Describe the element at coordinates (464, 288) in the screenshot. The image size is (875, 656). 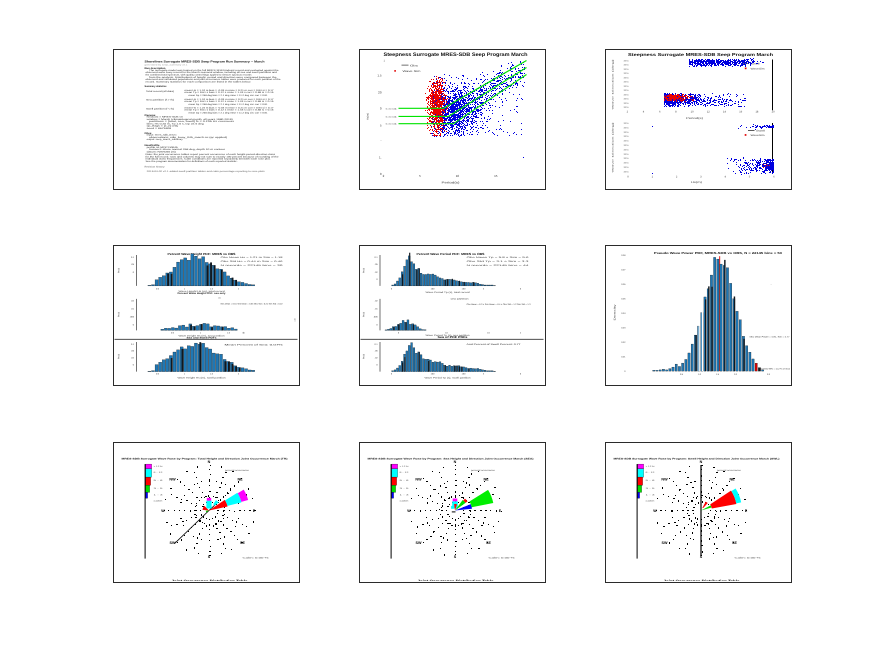
I see `svg-text: 150` at that location.